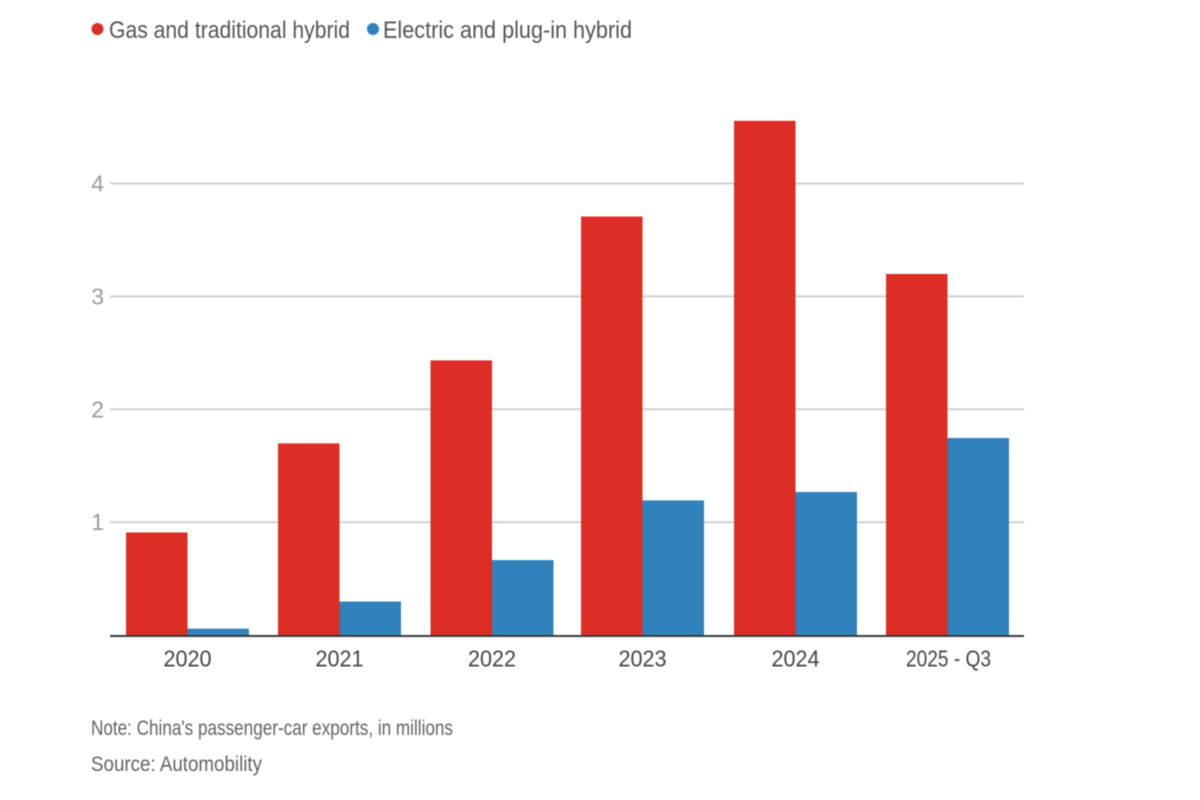 The height and width of the screenshot is (800, 1200). Describe the element at coordinates (643, 659) in the screenshot. I see `svg-text: 2023` at that location.